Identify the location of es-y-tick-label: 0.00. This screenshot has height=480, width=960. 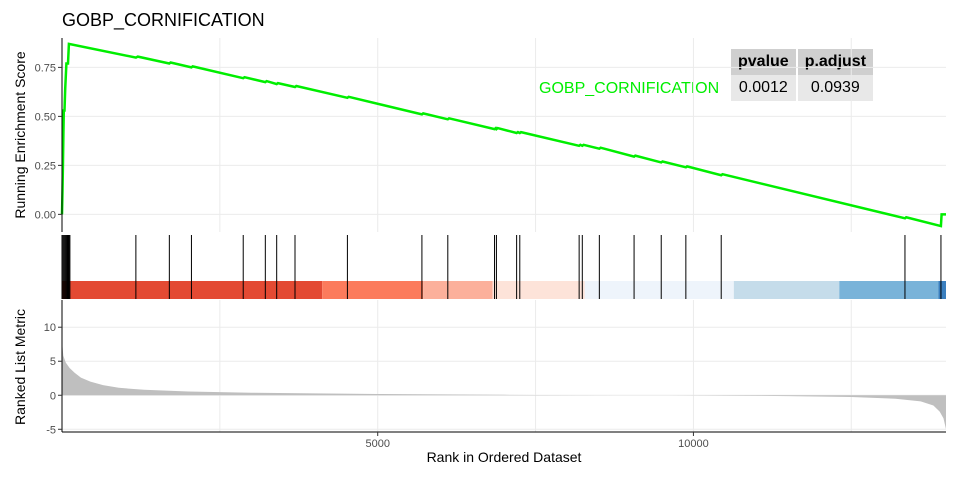
(45, 215).